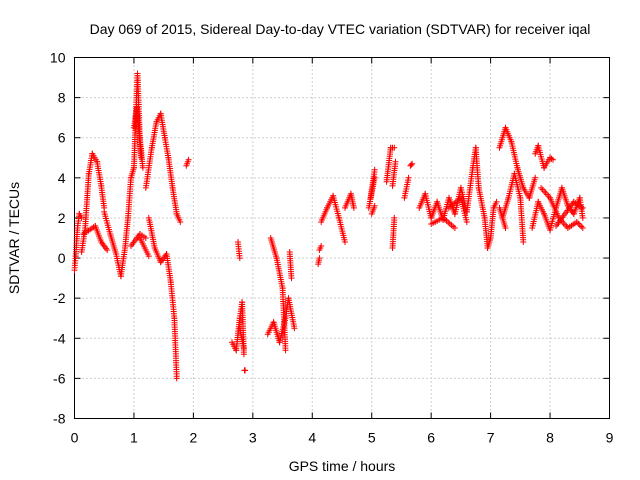  What do you see at coordinates (193, 438) in the screenshot?
I see `x-tick-label: 2` at bounding box center [193, 438].